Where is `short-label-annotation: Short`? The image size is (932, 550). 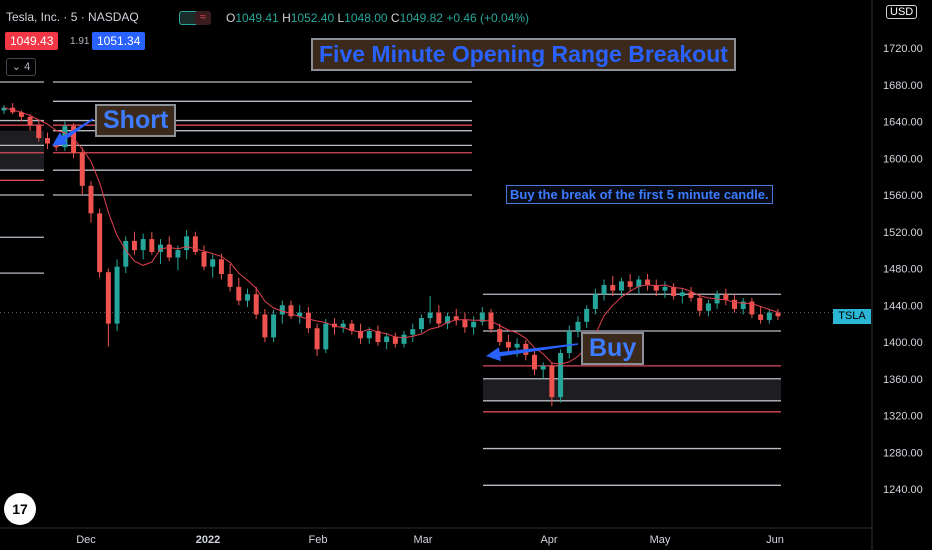 short-label-annotation: Short is located at coordinates (136, 120).